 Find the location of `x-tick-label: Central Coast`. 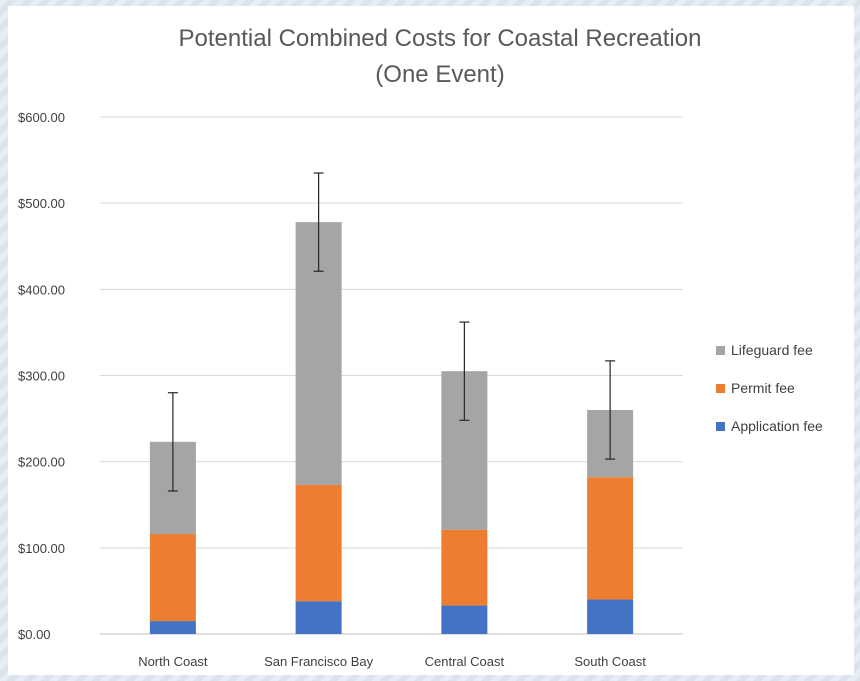

x-tick-label: Central Coast is located at coordinates (465, 661).